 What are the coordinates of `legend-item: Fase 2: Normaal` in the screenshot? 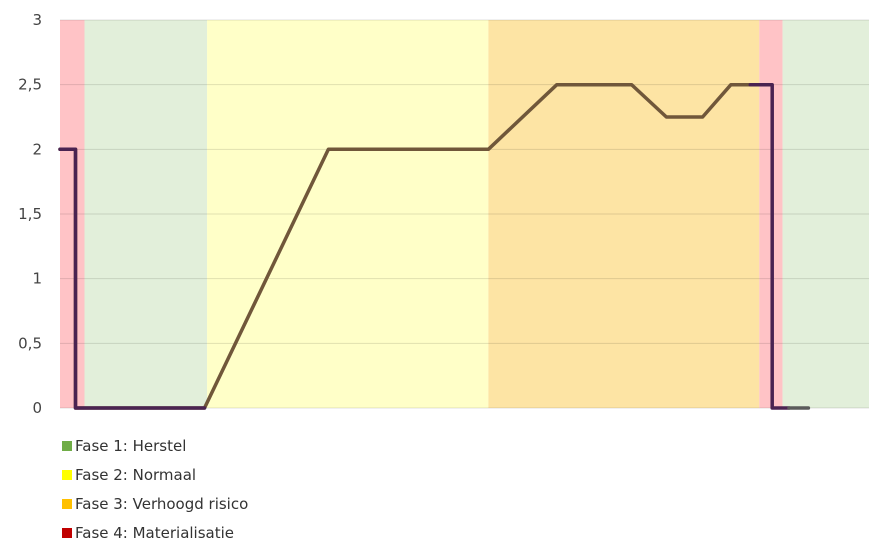 It's located at (155, 474).